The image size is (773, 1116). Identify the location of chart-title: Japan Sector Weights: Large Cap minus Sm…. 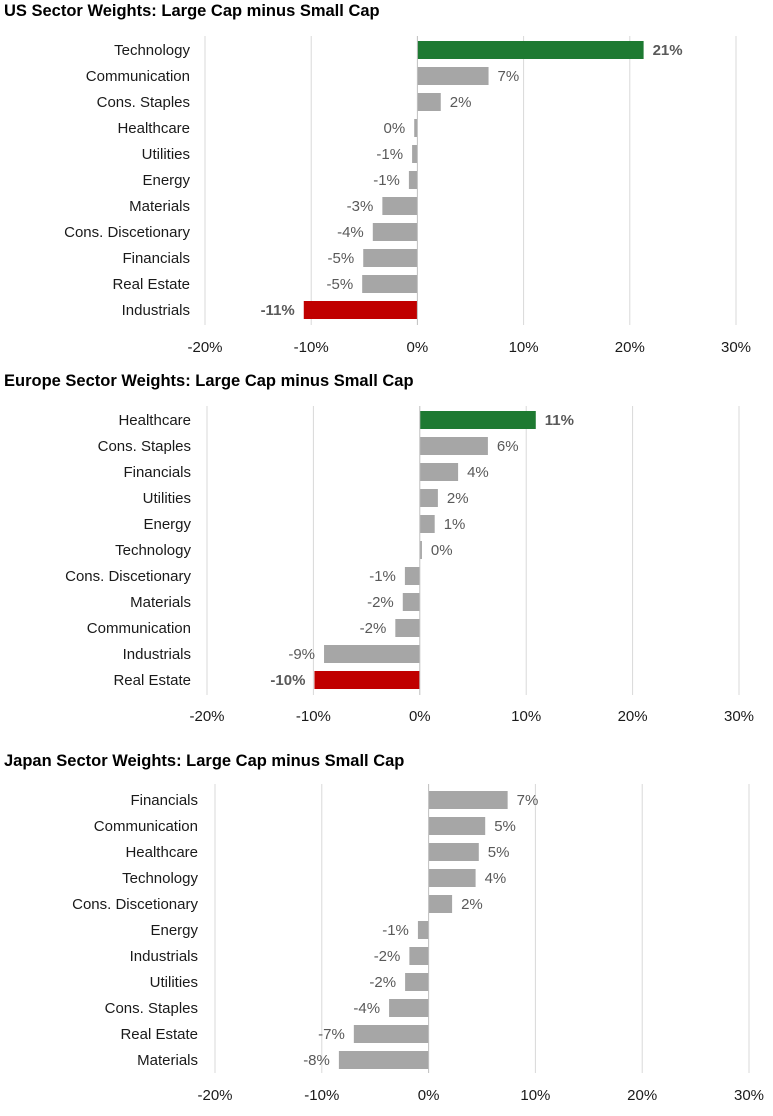
(204, 761).